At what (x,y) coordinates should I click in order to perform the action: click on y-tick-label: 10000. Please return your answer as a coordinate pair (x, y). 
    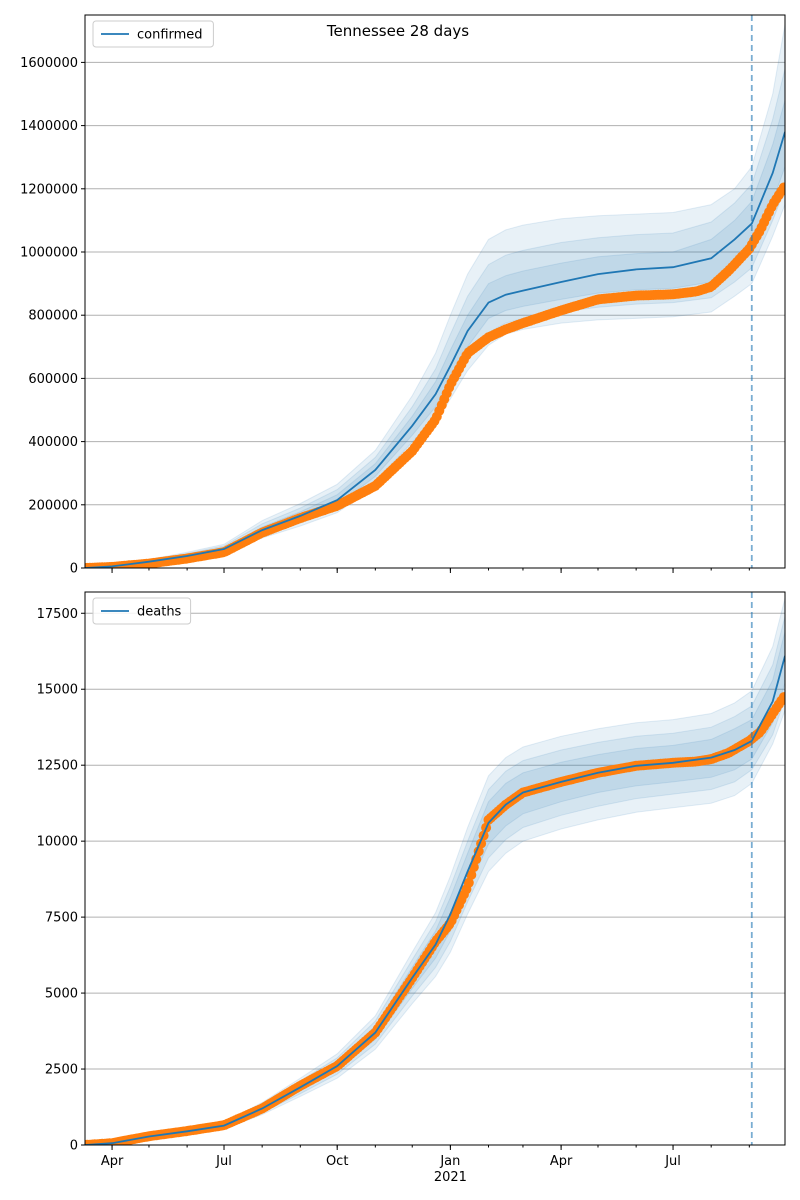
    Looking at the image, I should click on (57, 842).